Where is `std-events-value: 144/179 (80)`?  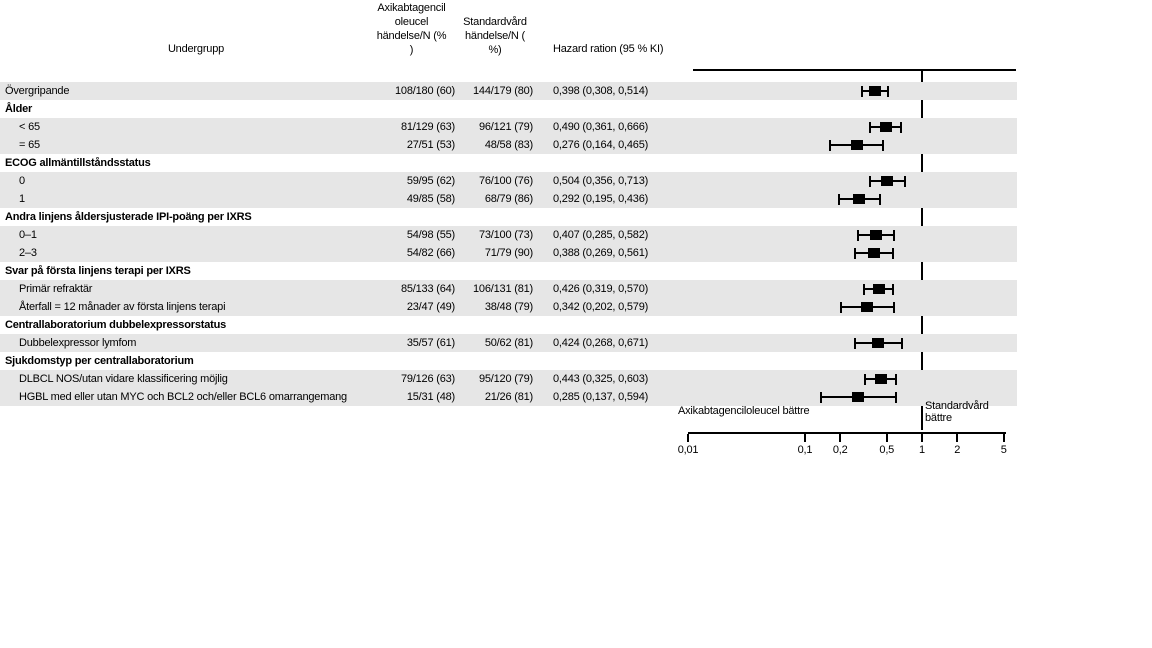 std-events-value: 144/179 (80) is located at coordinates (503, 91).